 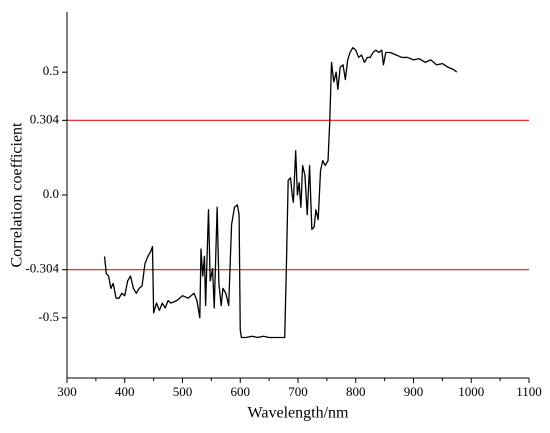 What do you see at coordinates (471, 391) in the screenshot?
I see `x-tick-label: 1000` at bounding box center [471, 391].